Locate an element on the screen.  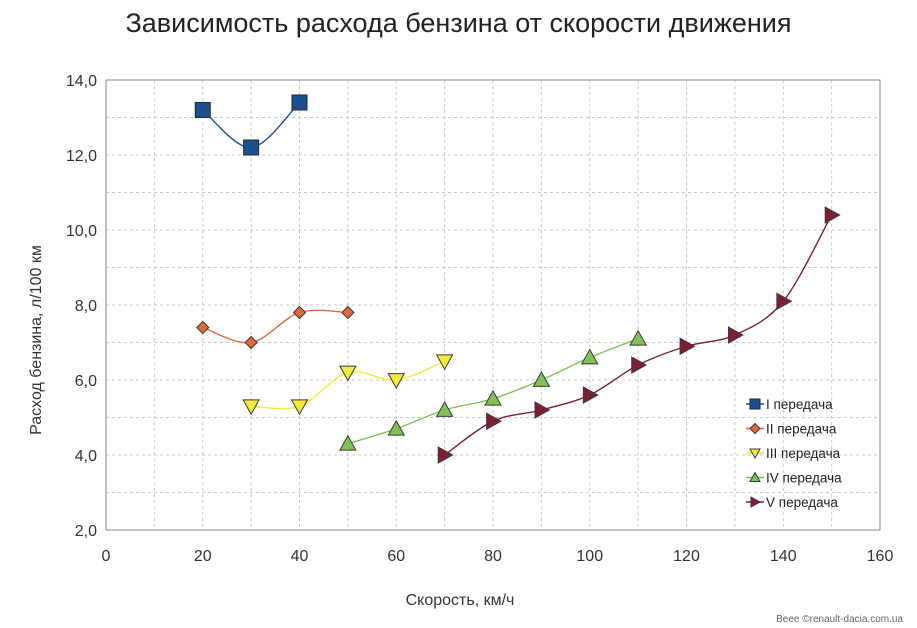
y-tick-label: 4,0 is located at coordinates (86, 456).